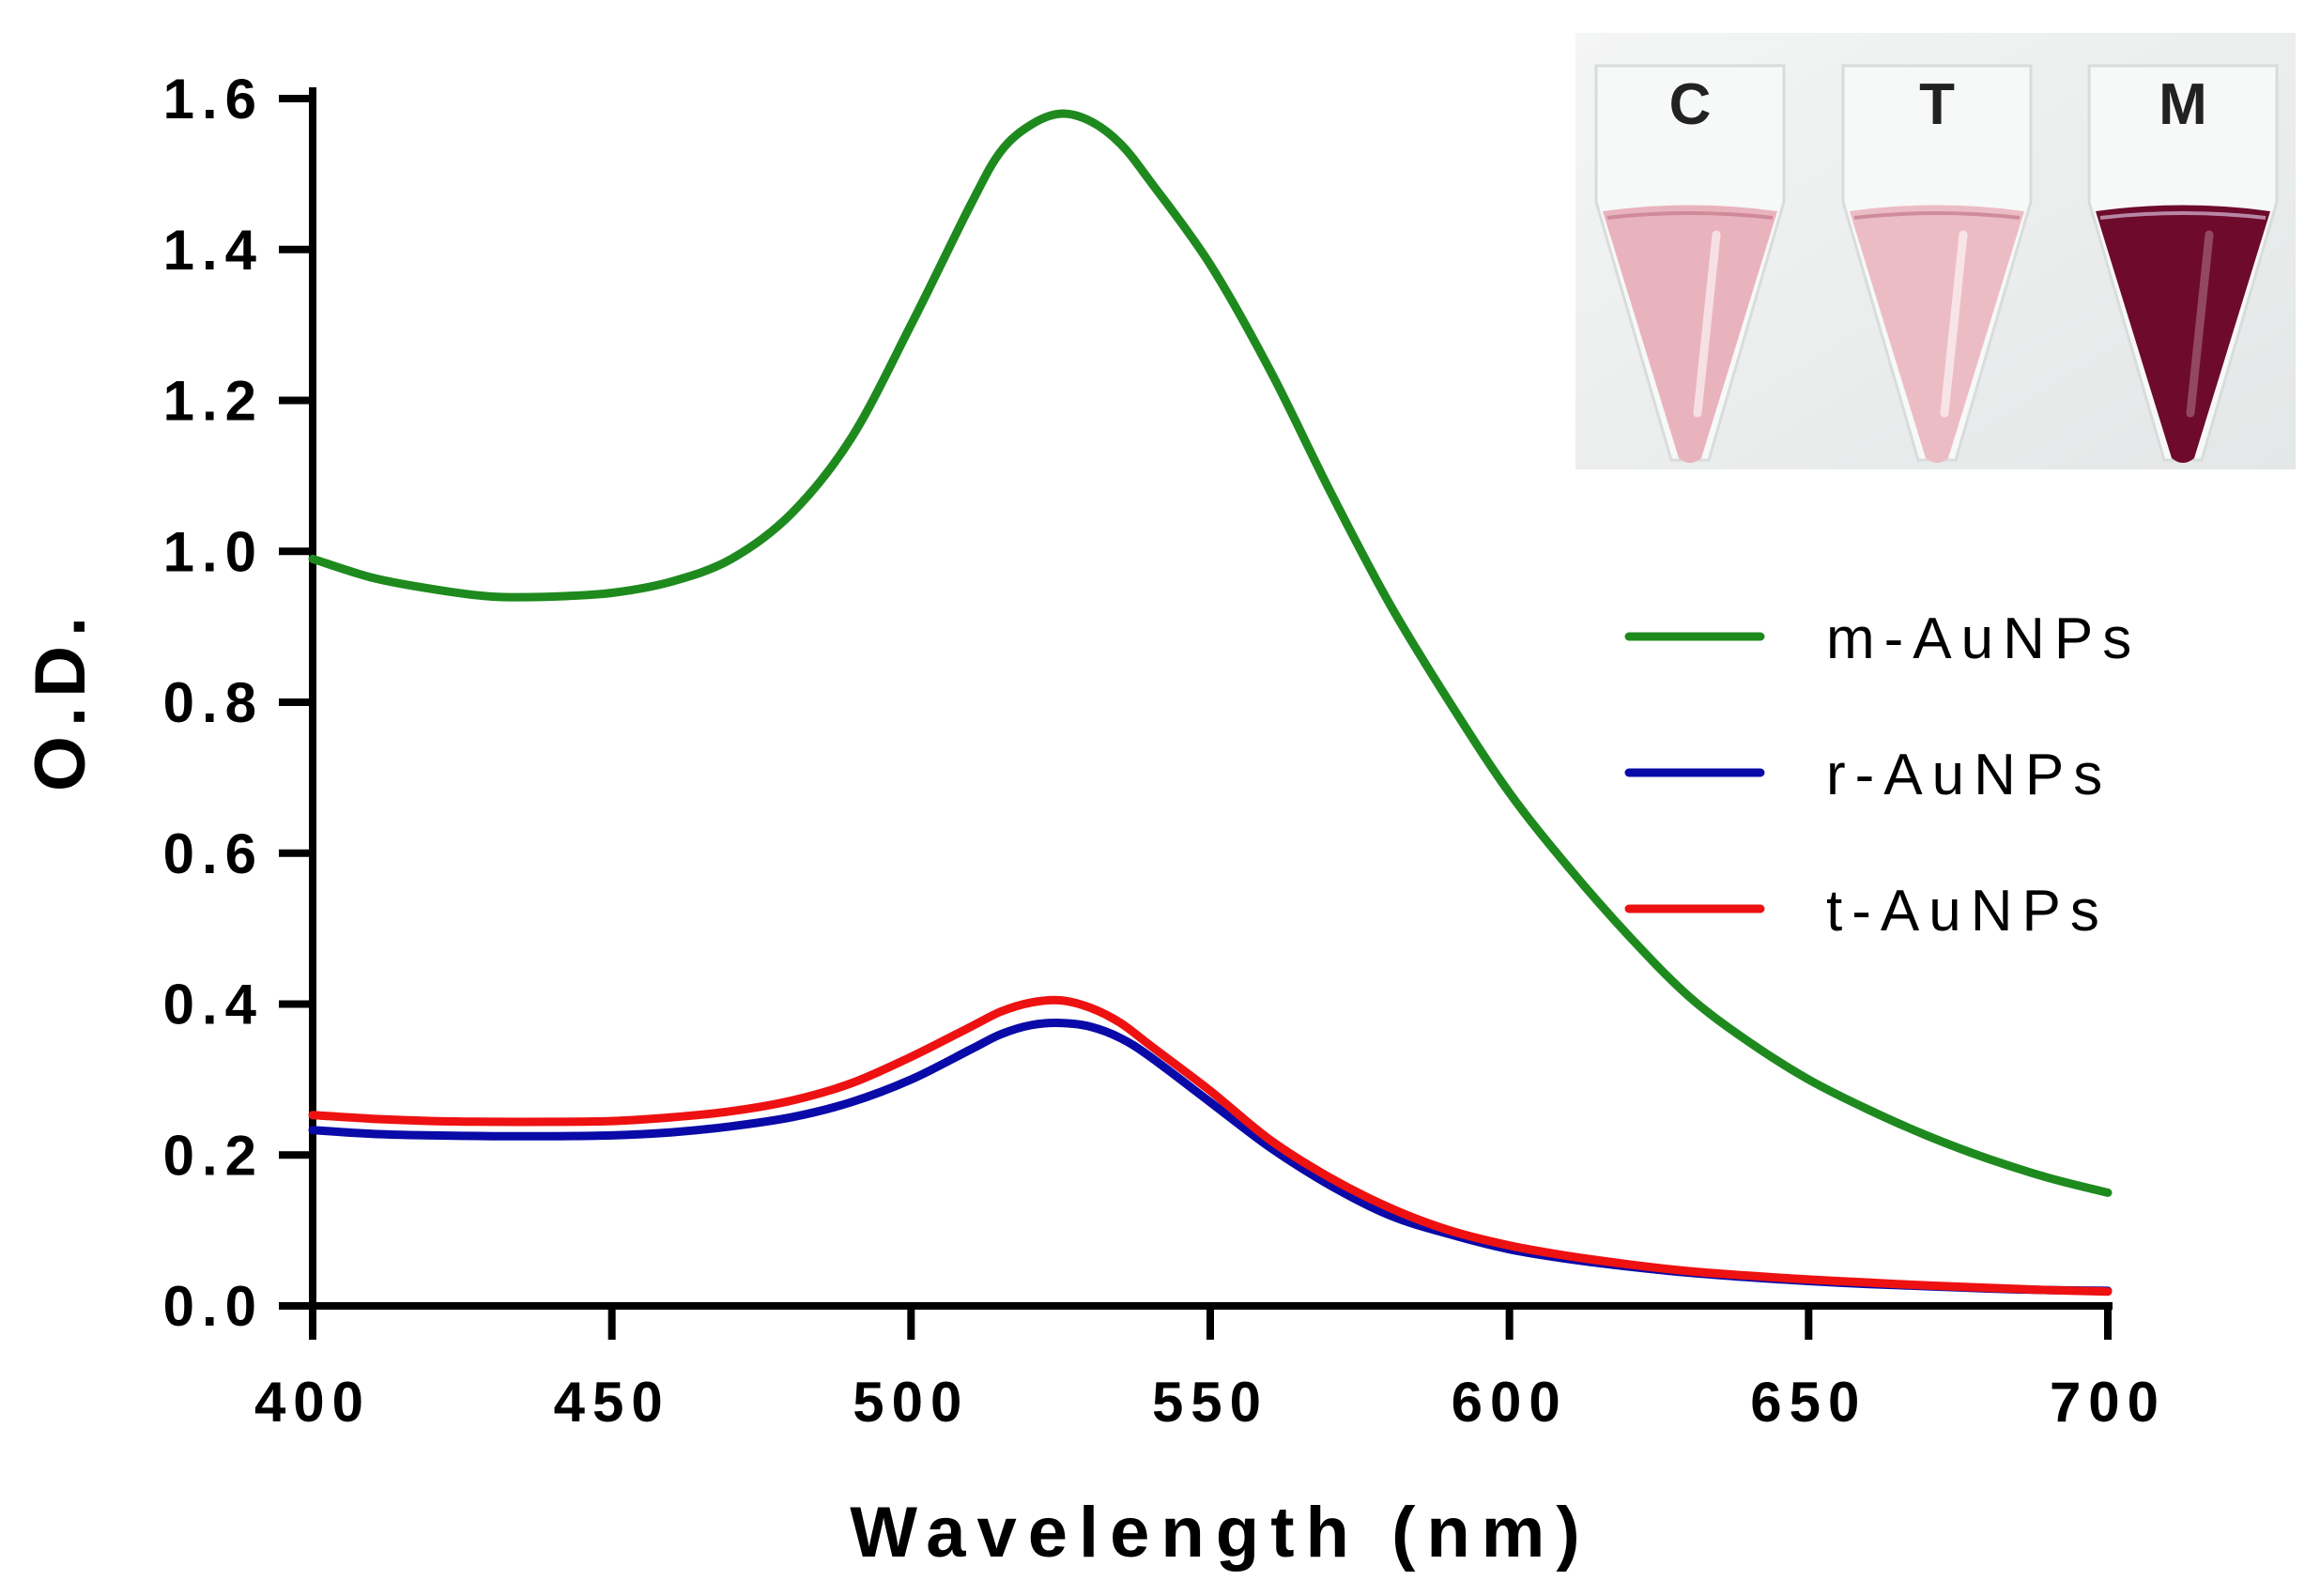 This screenshot has width=2305, height=1596. I want to click on legend-label: m-AuNPs, so click(1983, 638).